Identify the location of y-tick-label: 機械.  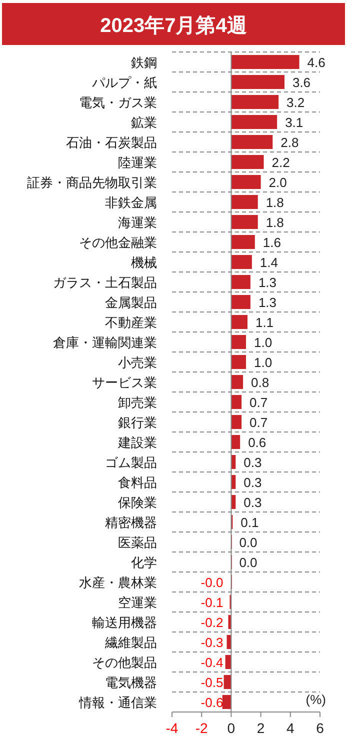
(144, 262).